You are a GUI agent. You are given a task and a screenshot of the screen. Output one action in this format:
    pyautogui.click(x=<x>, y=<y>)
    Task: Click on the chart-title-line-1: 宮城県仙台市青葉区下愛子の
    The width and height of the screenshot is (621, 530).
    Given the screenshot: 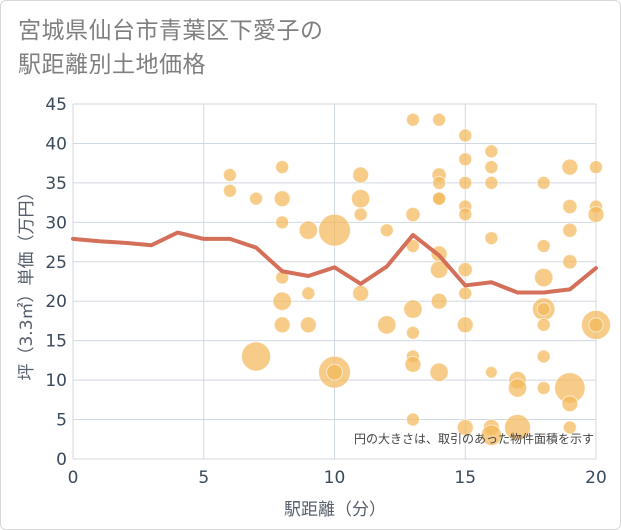 What is the action you would take?
    pyautogui.click(x=171, y=31)
    